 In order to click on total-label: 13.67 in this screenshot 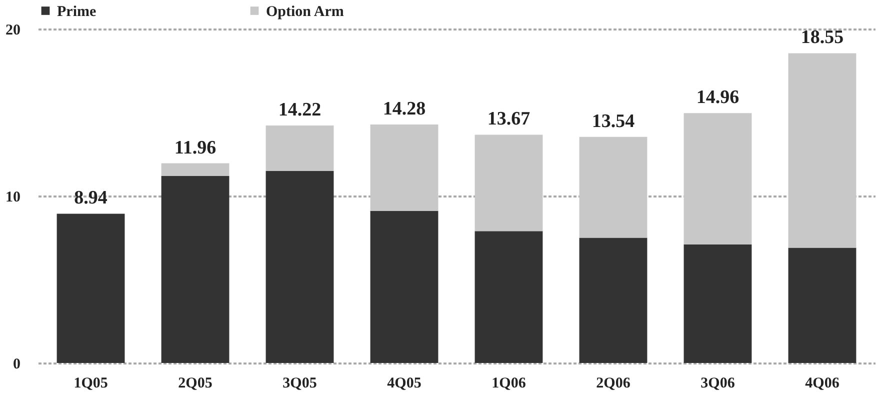, I will do `click(509, 119)`.